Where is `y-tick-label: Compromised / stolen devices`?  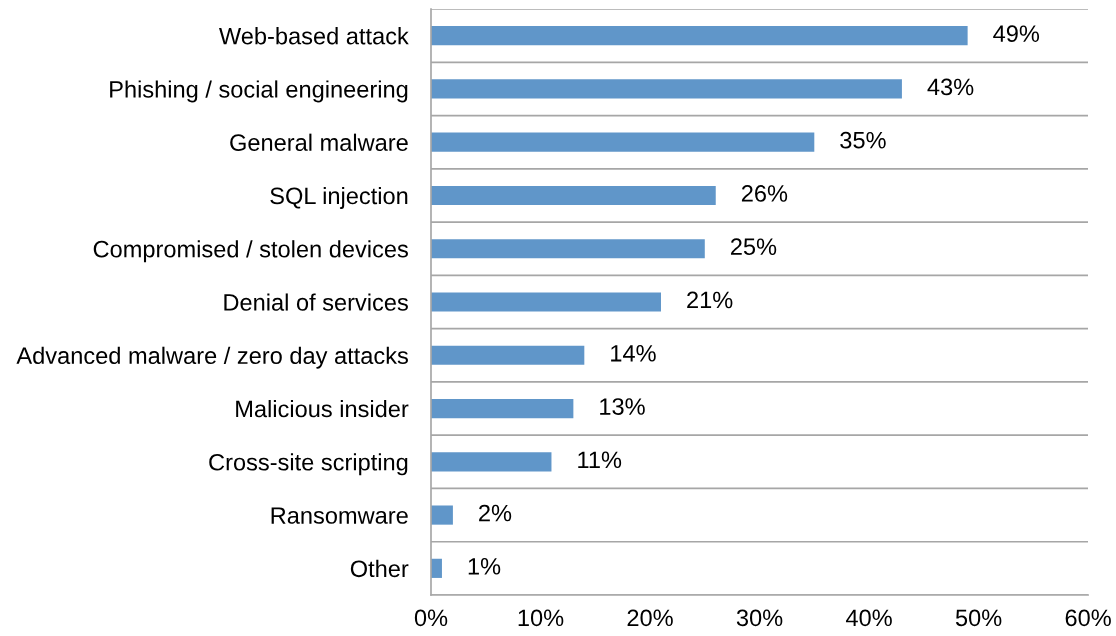
y-tick-label: Compromised / stolen devices is located at coordinates (250, 251).